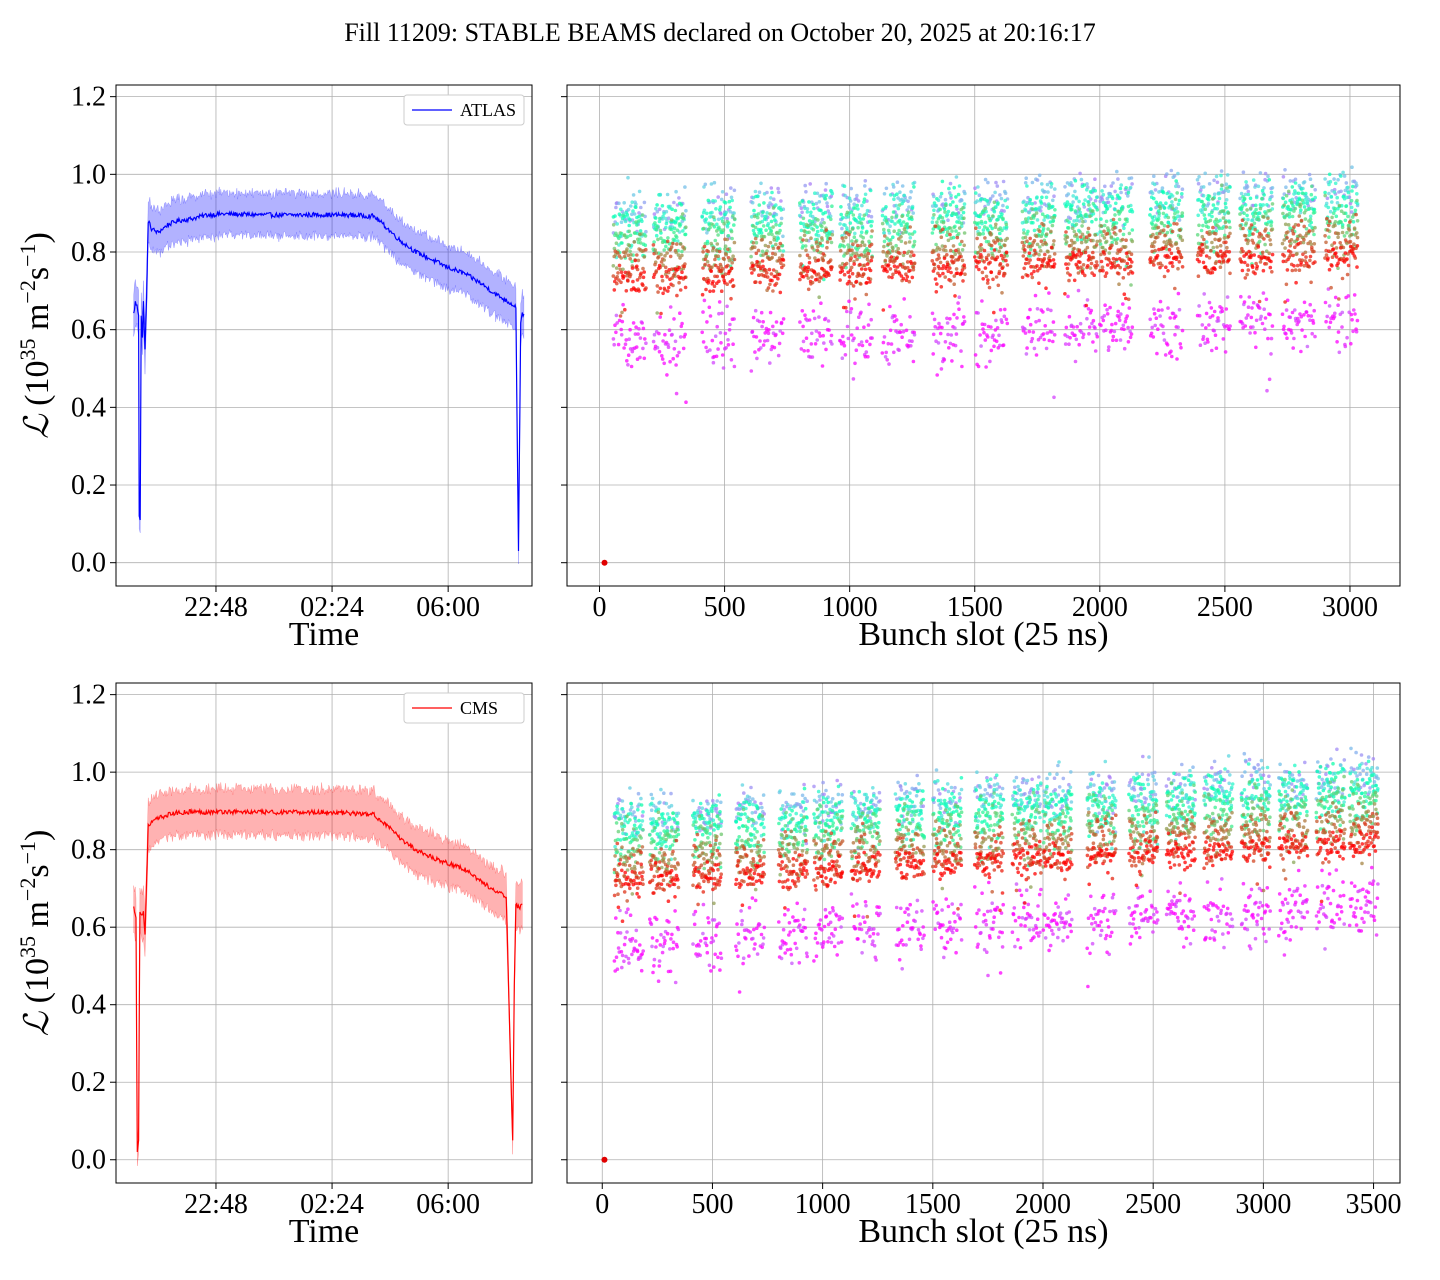  I want to click on x-axis-label: Bunch slot (25 ns), so click(983, 1231).